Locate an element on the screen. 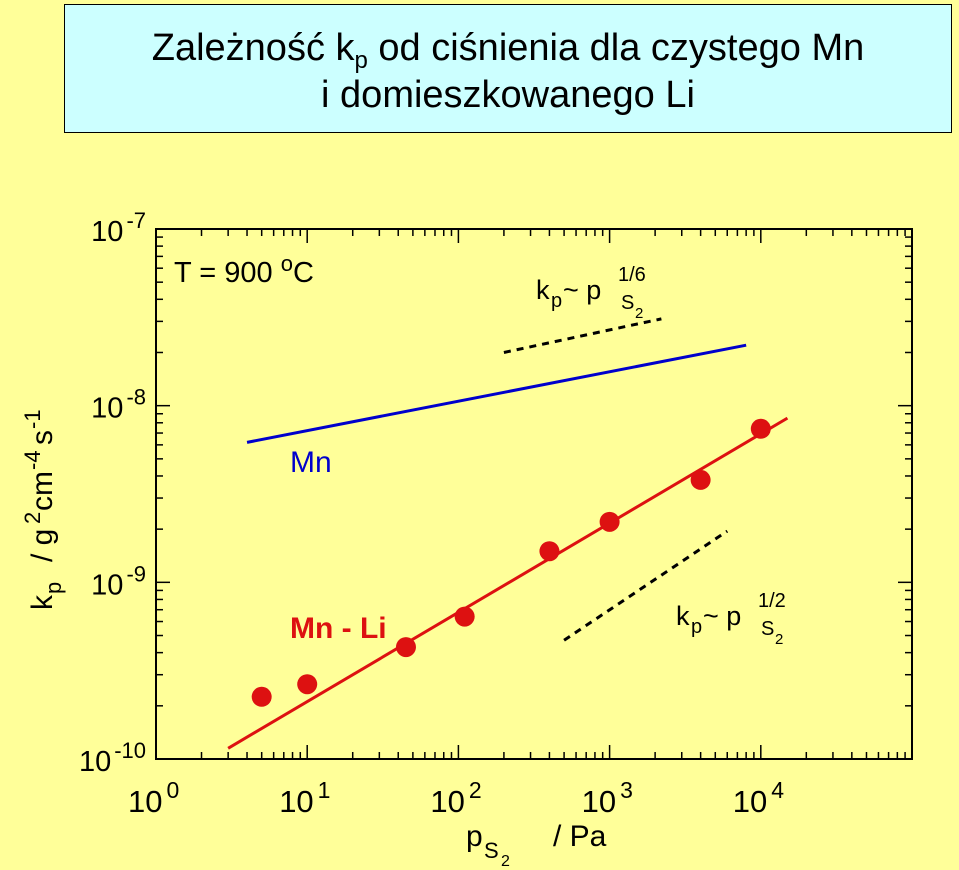  x-tick-exp: 3 is located at coordinates (626, 790).